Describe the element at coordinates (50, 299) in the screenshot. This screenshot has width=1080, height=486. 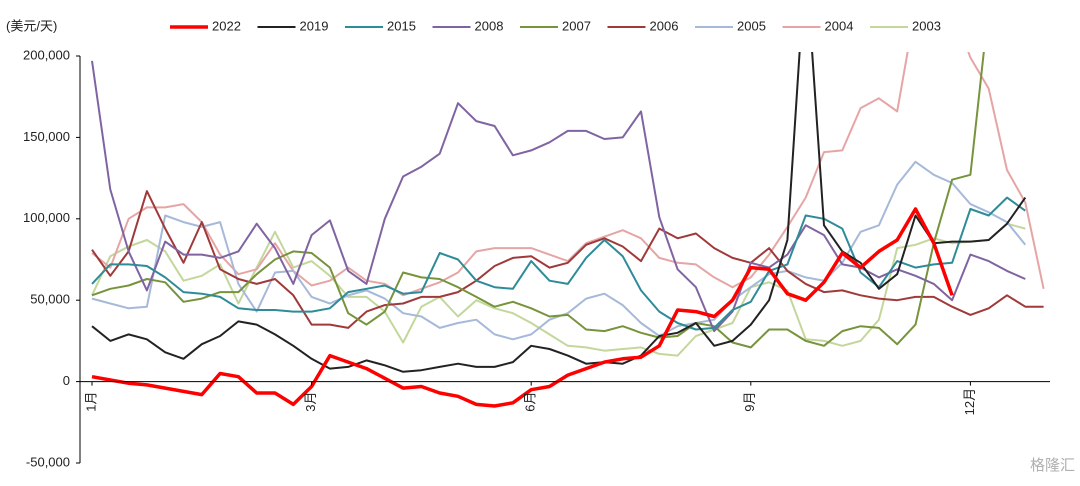
I see `y-tick-label: 50,000` at that location.